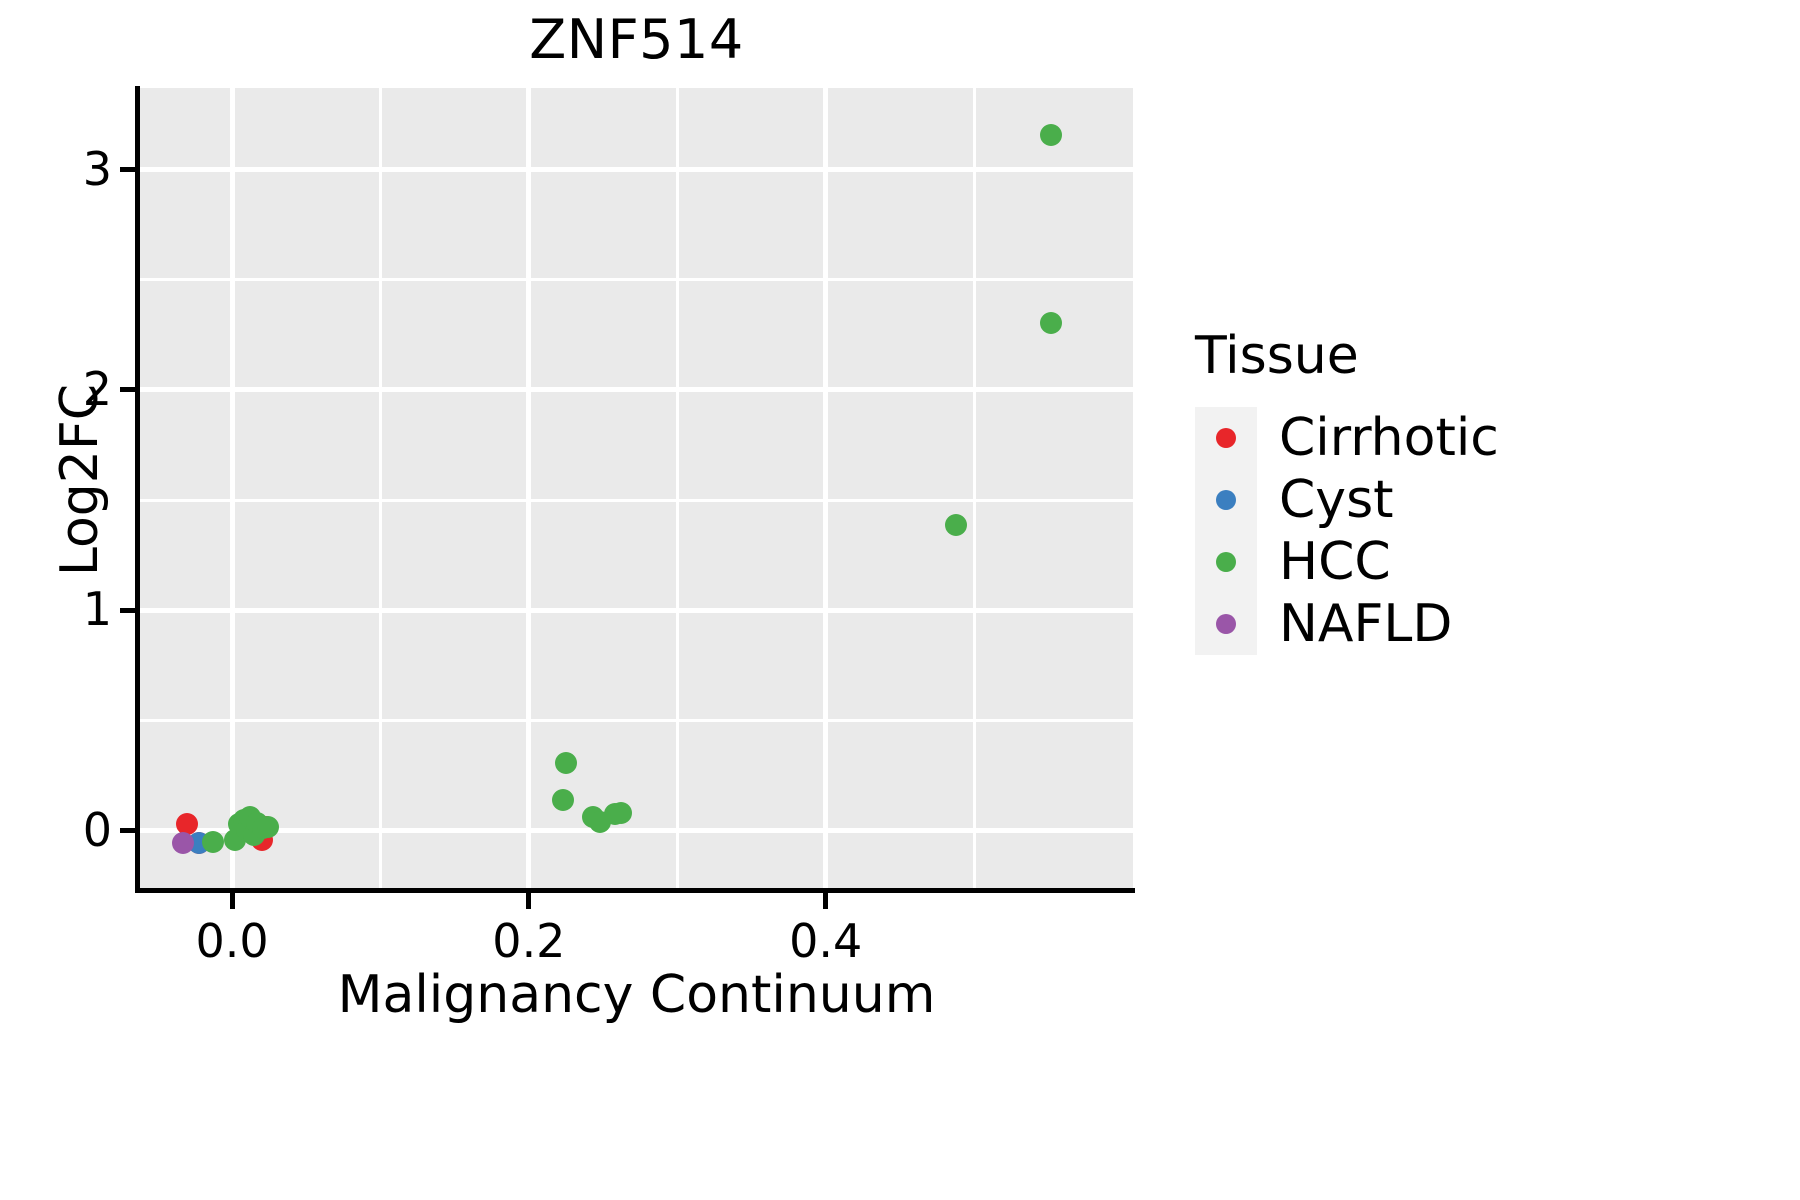 The height and width of the screenshot is (1200, 1800). Describe the element at coordinates (1465, 624) in the screenshot. I see `legend-item-nafld: NAFLD` at that location.